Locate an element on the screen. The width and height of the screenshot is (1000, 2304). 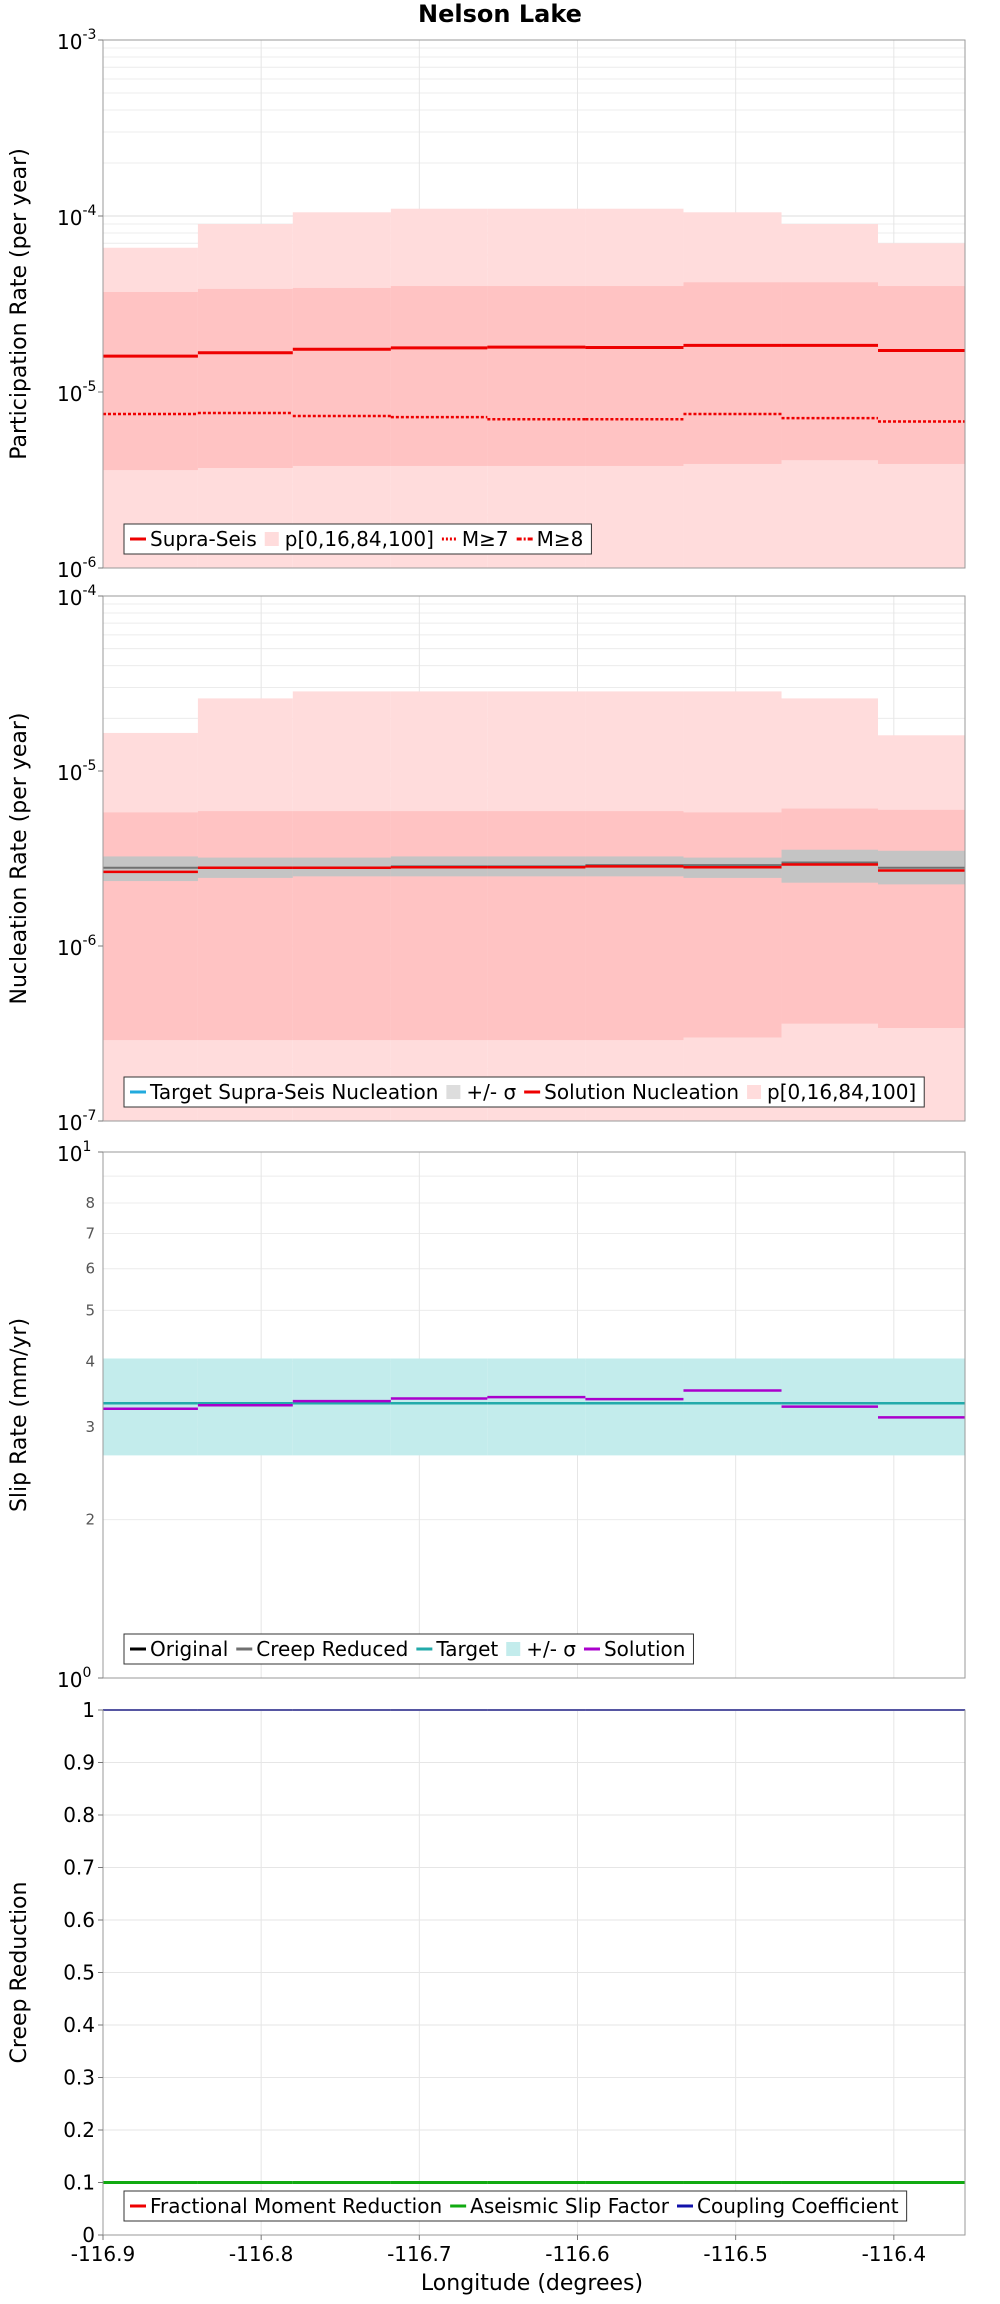
y-minor-tick-label: 5 is located at coordinates (90, 1310).